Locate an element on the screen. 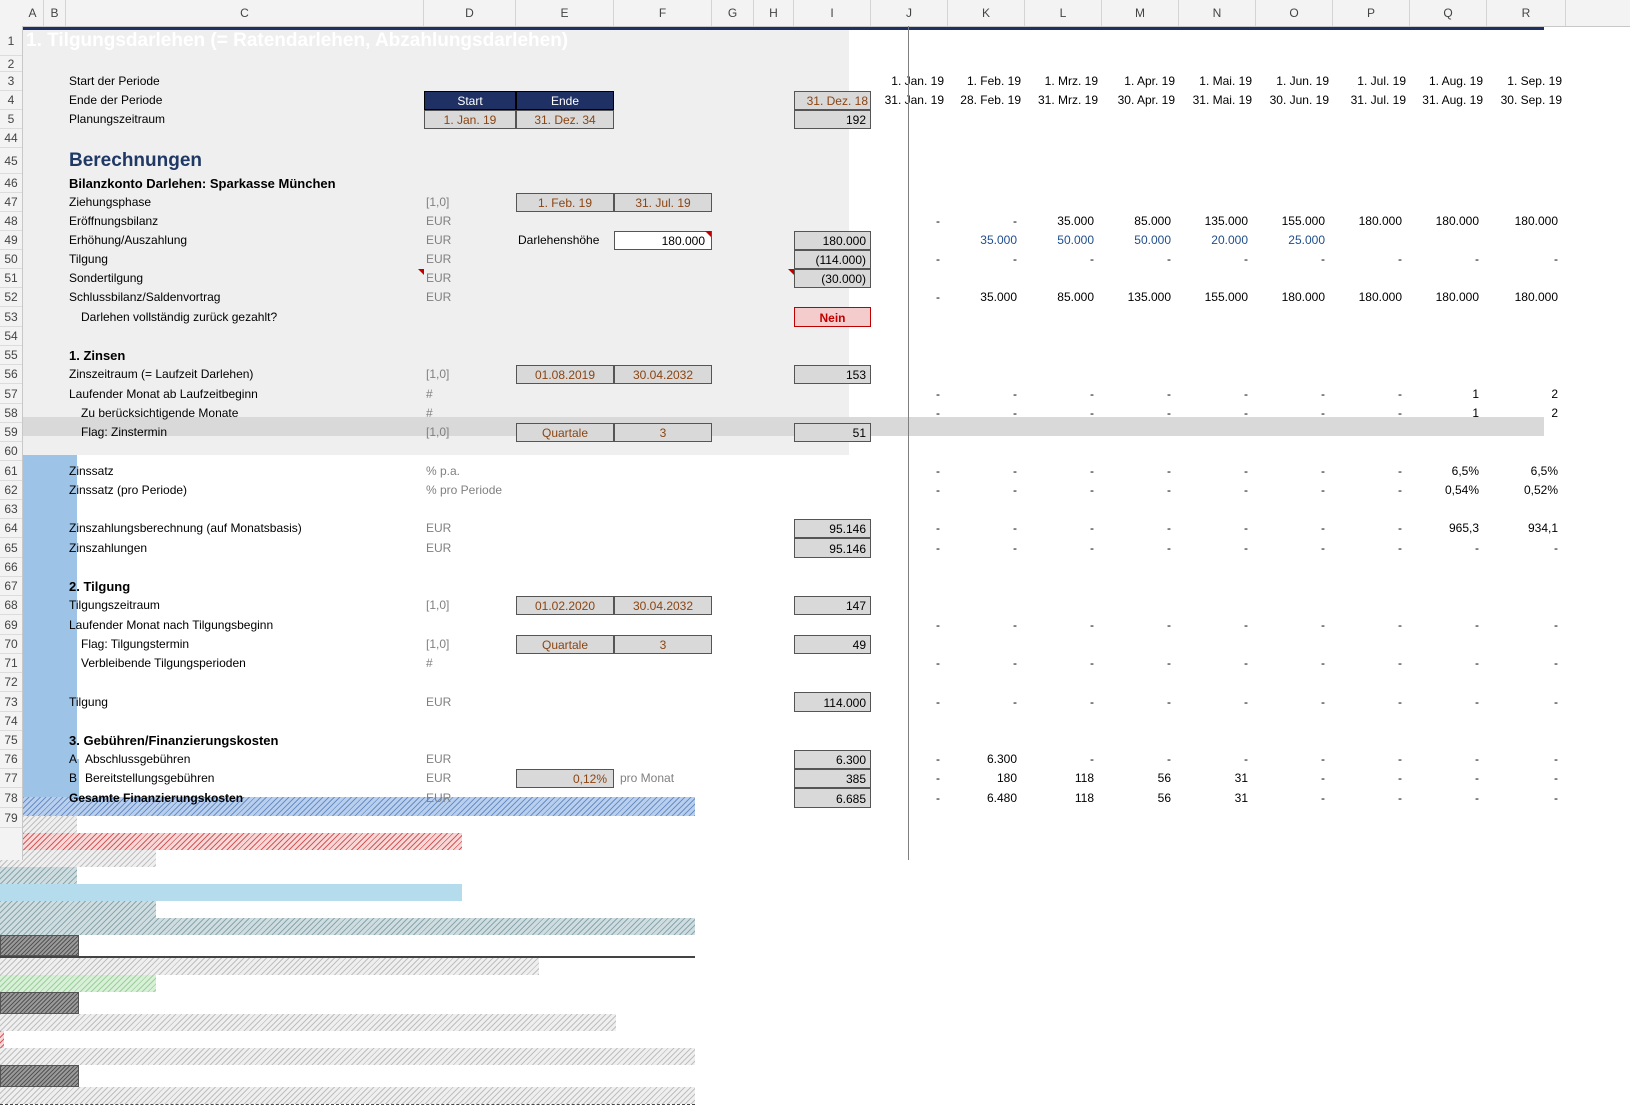 This screenshot has height=1106, width=1630. column-header-c: C is located at coordinates (245, 13).